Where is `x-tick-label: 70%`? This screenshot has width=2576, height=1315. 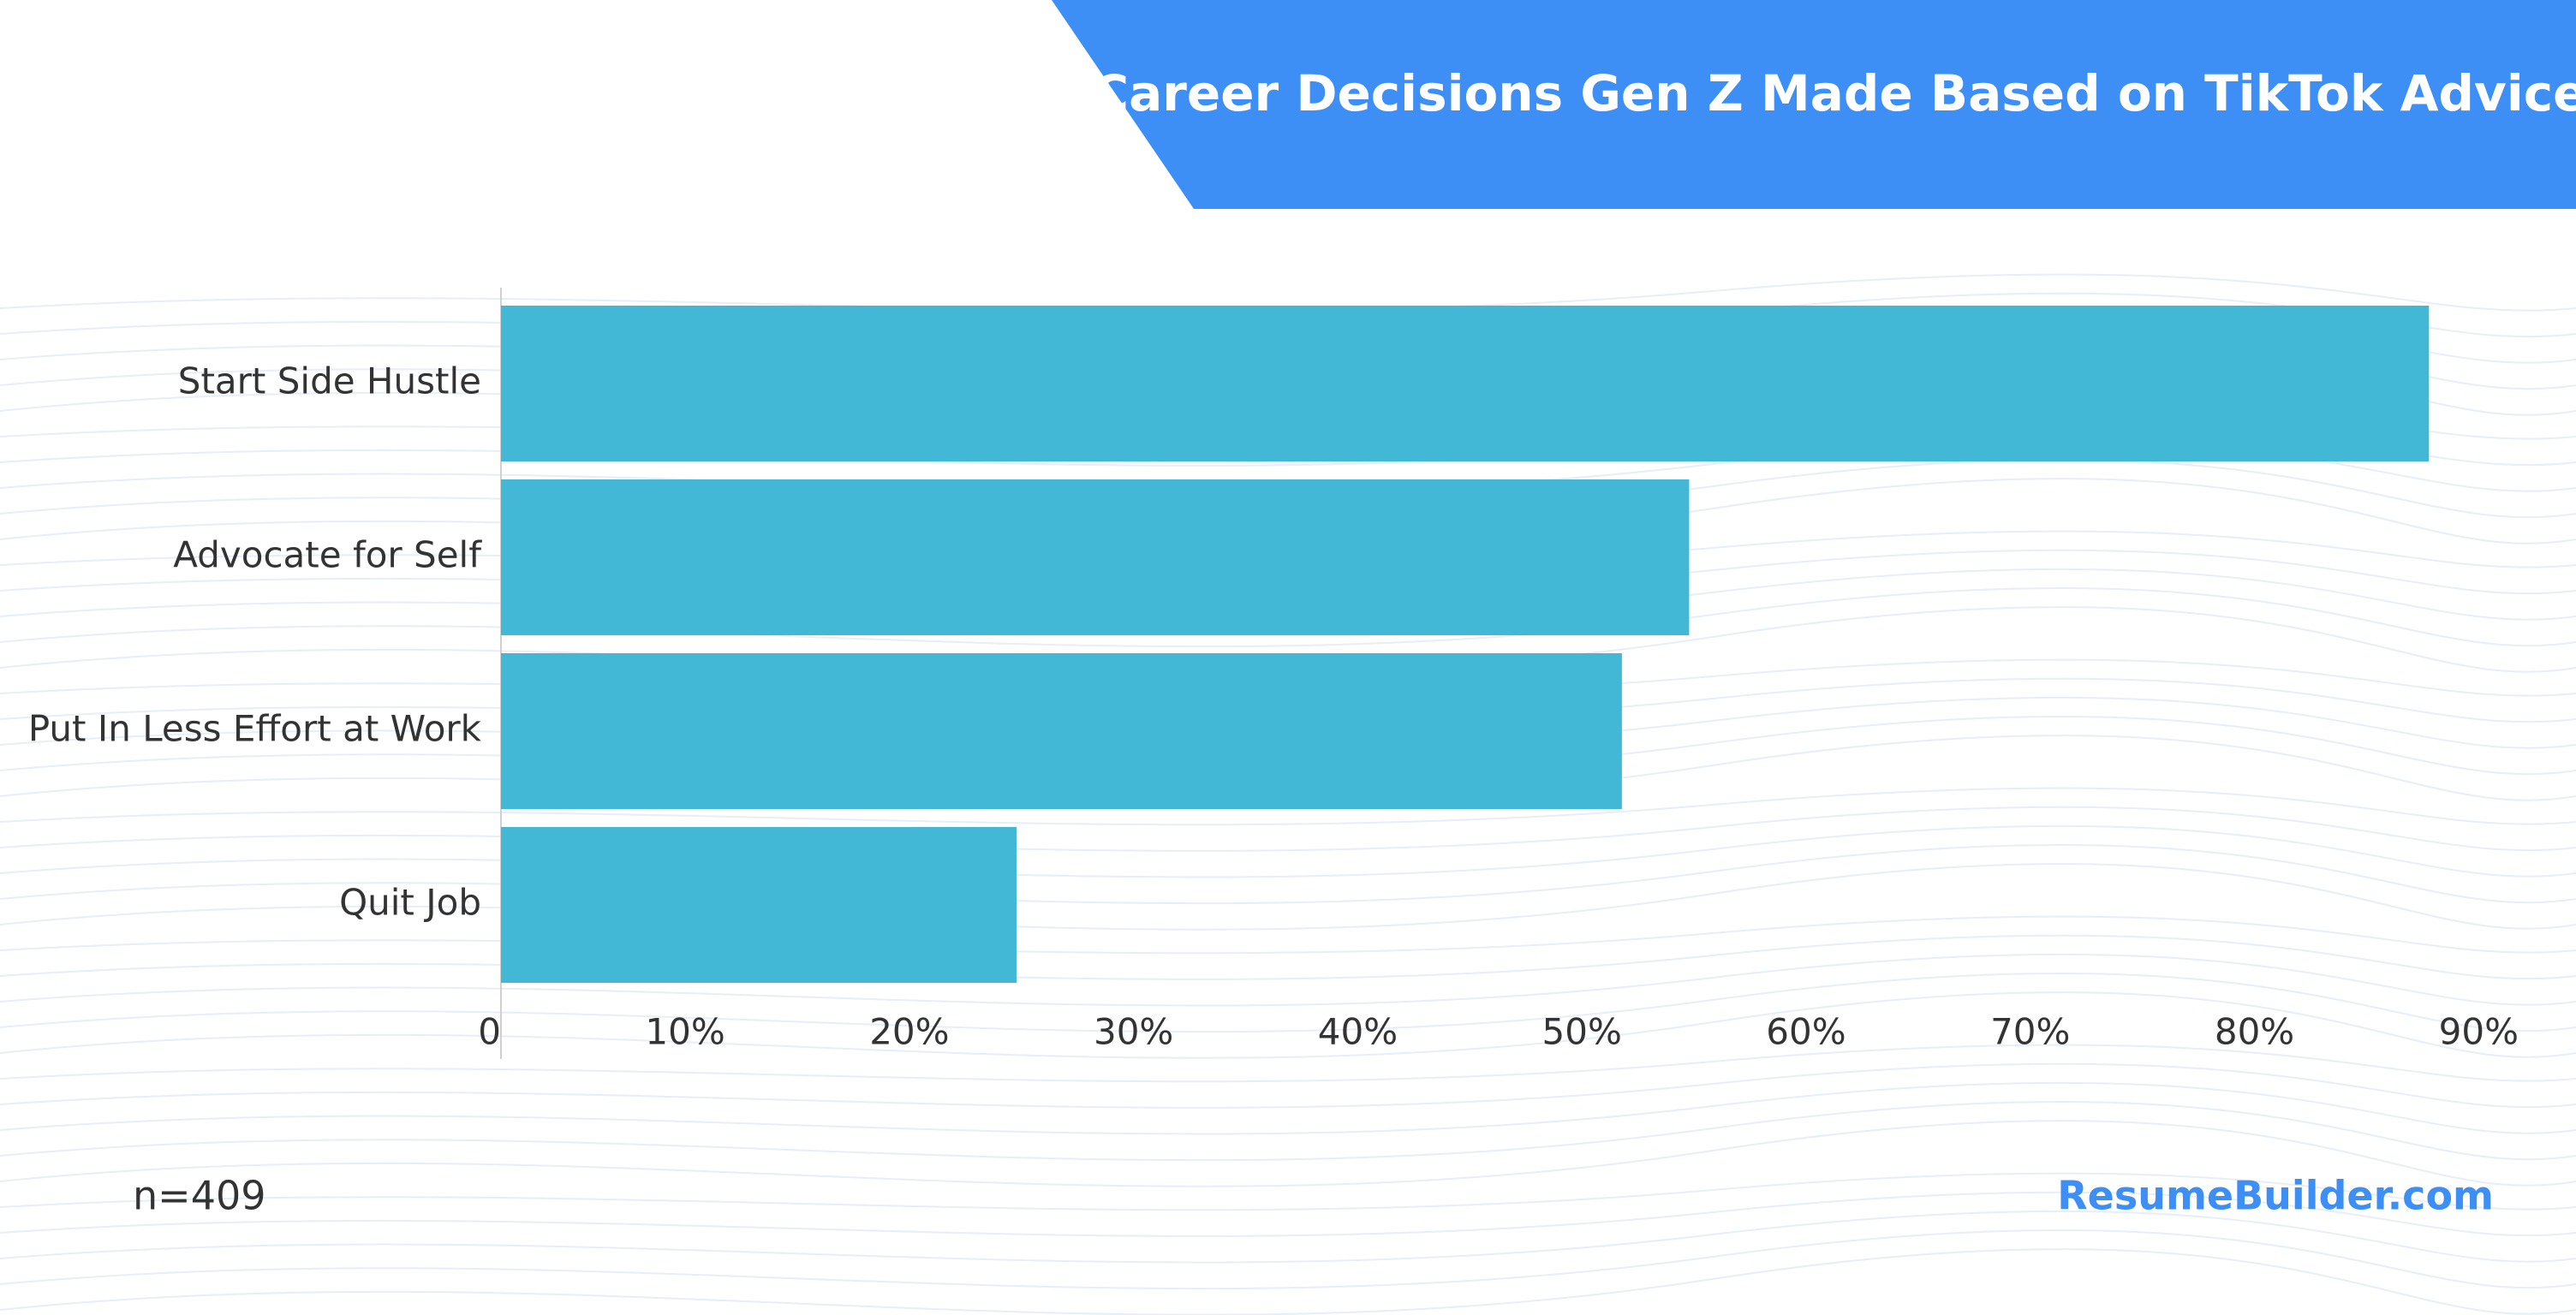
x-tick-label: 70% is located at coordinates (2030, 1032).